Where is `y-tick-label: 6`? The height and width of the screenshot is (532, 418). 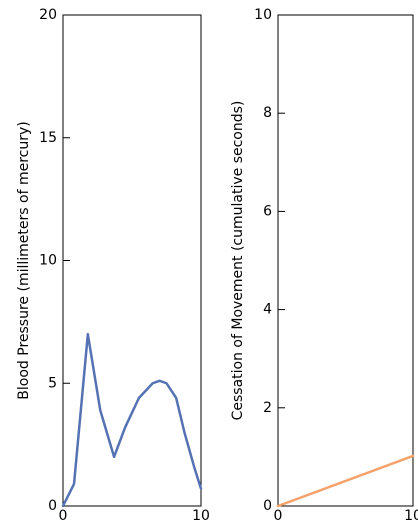
y-tick-label: 6 is located at coordinates (267, 211).